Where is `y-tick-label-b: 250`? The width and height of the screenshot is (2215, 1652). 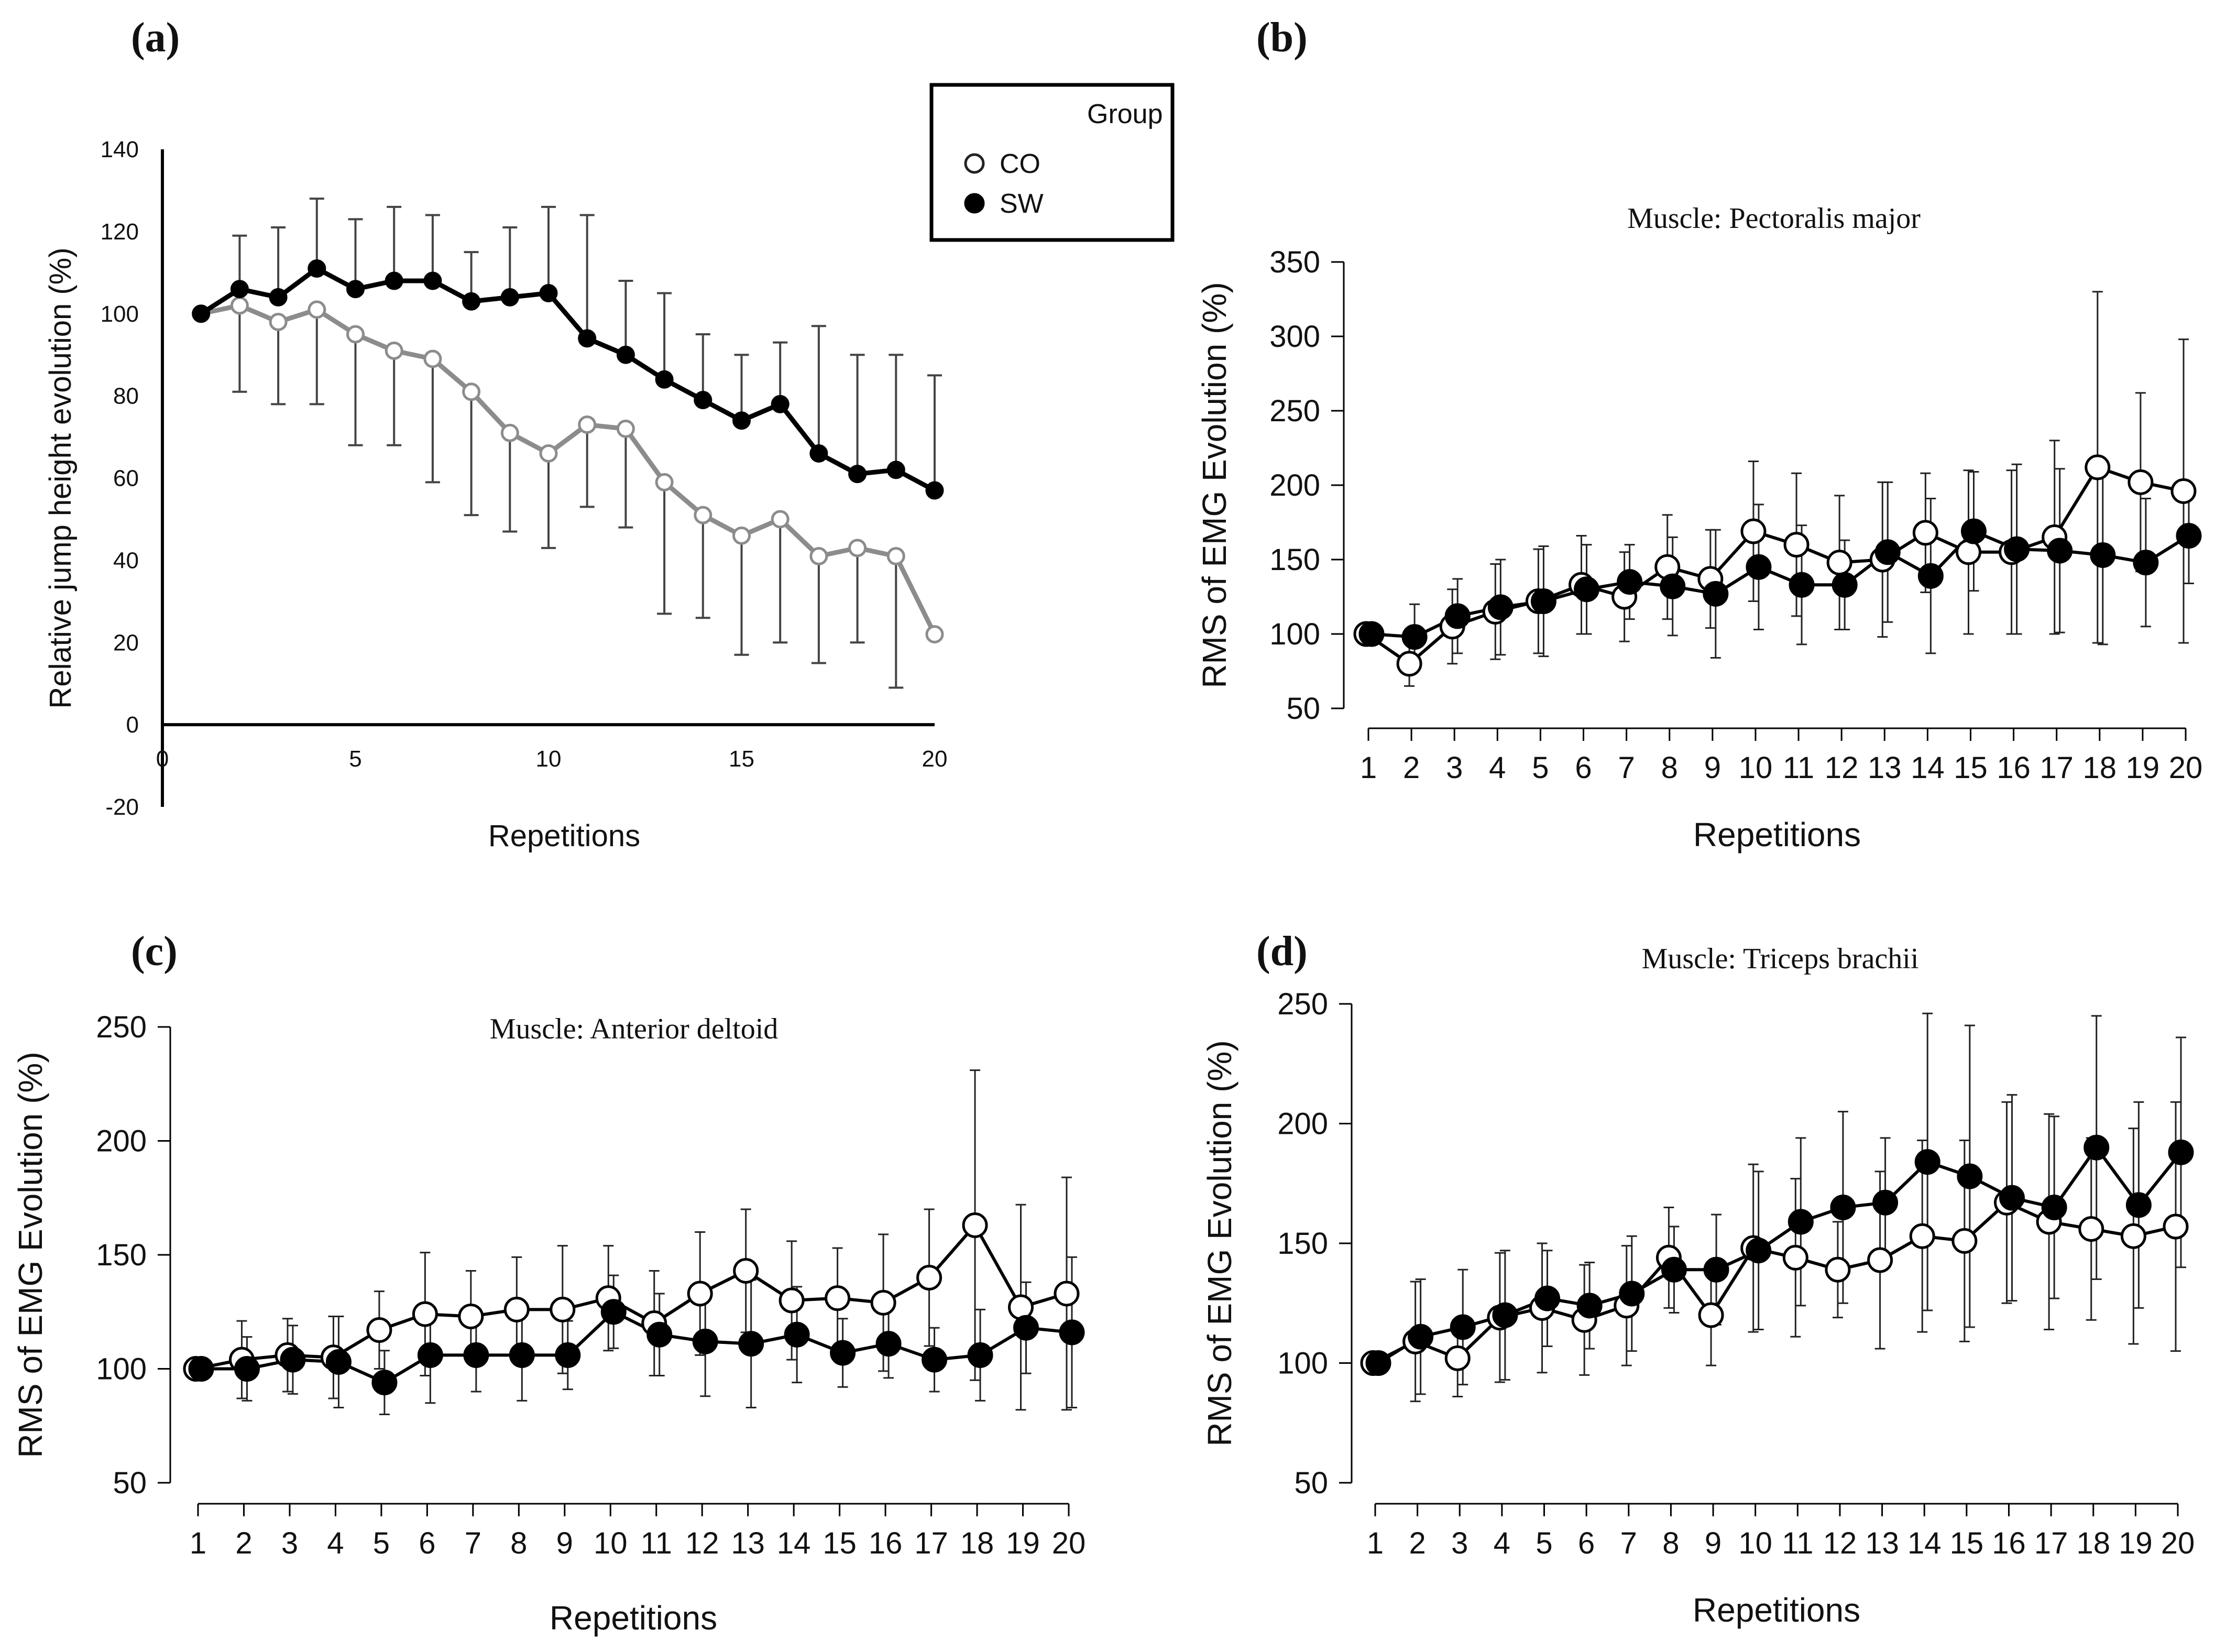
y-tick-label-b: 250 is located at coordinates (1294, 411).